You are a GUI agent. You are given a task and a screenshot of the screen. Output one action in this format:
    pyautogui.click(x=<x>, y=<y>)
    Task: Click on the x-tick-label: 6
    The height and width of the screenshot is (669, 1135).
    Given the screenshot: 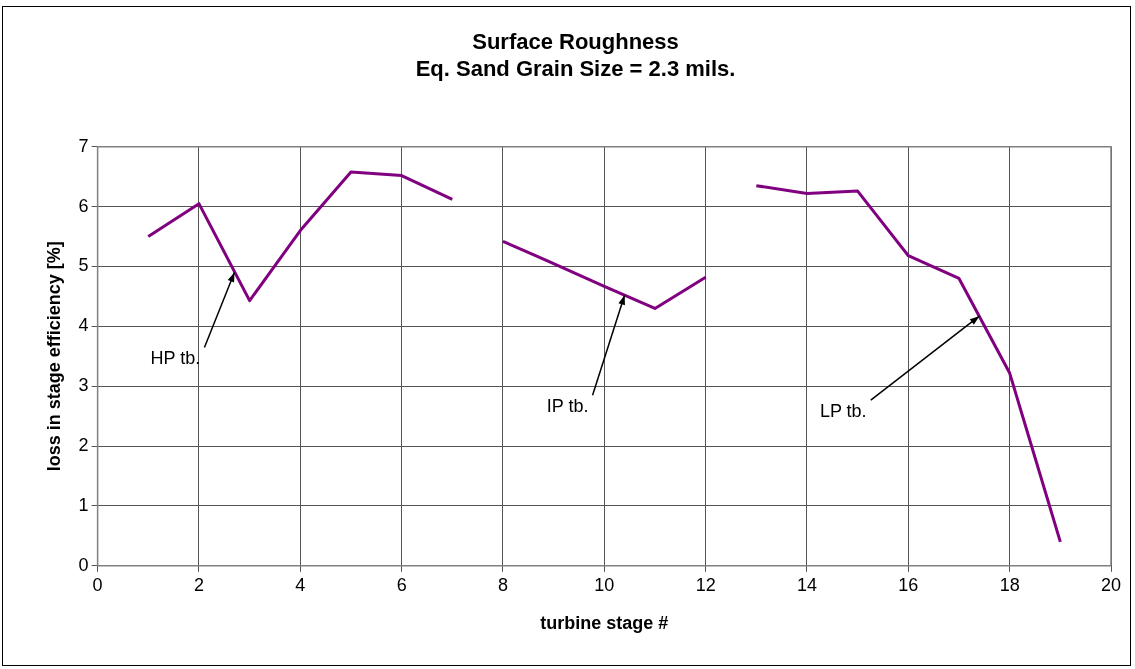 What is the action you would take?
    pyautogui.click(x=401, y=584)
    